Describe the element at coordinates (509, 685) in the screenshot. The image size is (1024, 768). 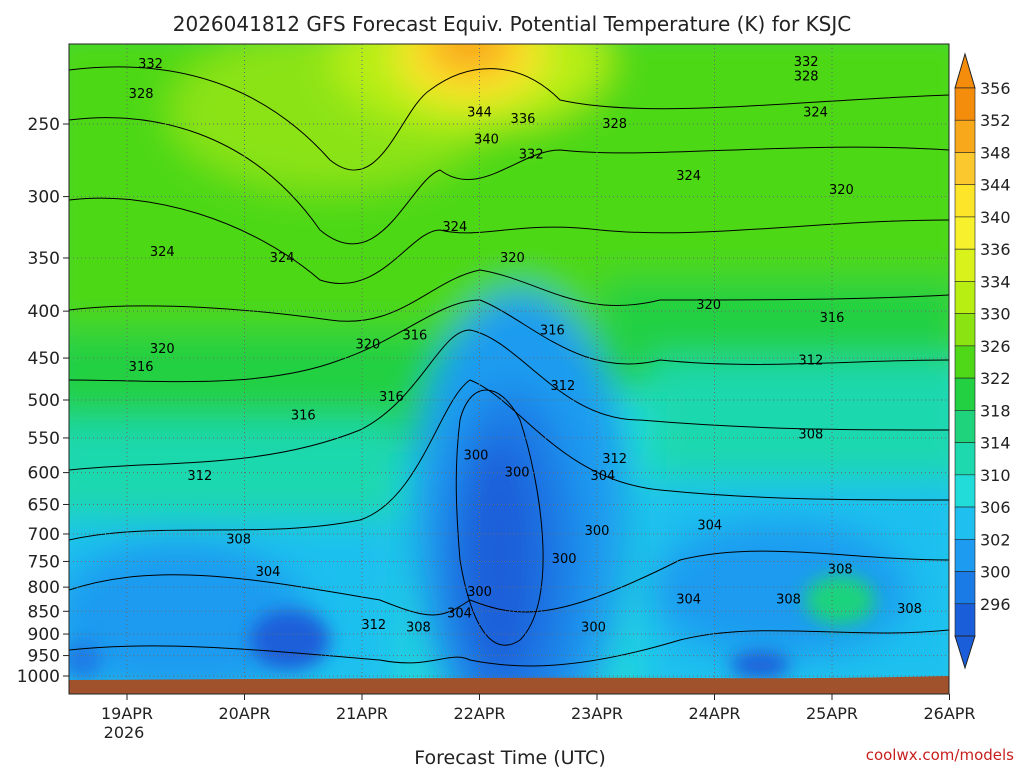
I see `ground-surface` at that location.